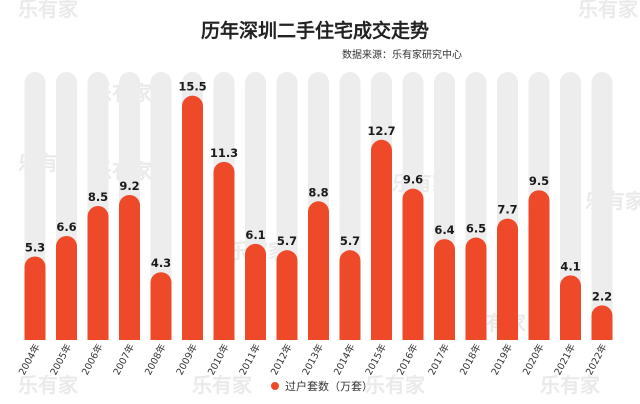 This screenshot has width=640, height=404. I want to click on x-tick-label: 2017年, so click(439, 359).